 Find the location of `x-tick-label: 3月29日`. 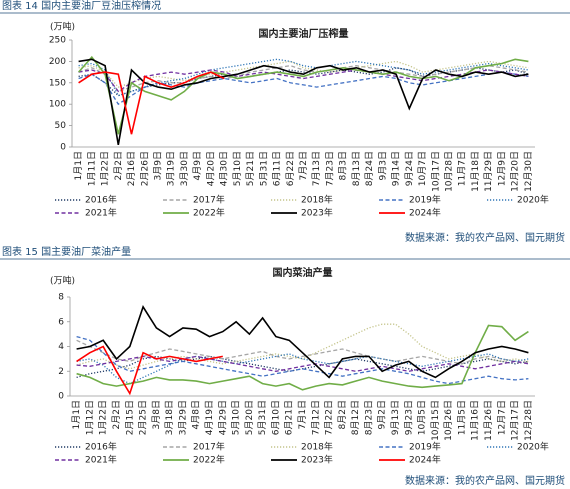

x-tick-label: 3月29日 is located at coordinates (182, 417).